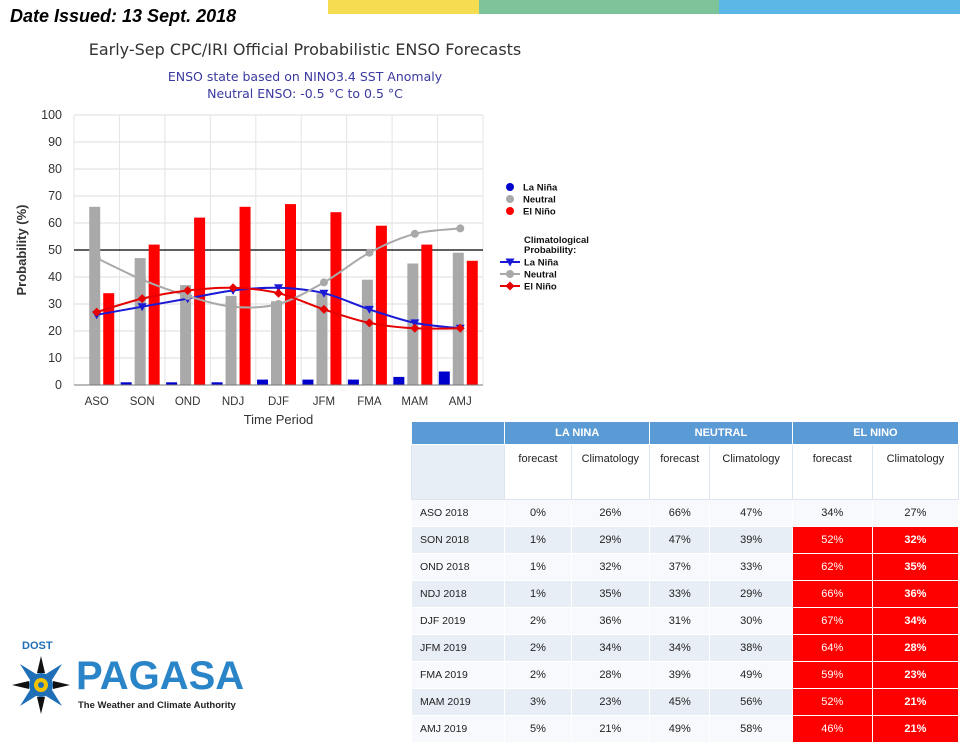 This screenshot has height=743, width=960. Describe the element at coordinates (875, 433) in the screenshot. I see `table-group-el-nino: EL NINO` at that location.